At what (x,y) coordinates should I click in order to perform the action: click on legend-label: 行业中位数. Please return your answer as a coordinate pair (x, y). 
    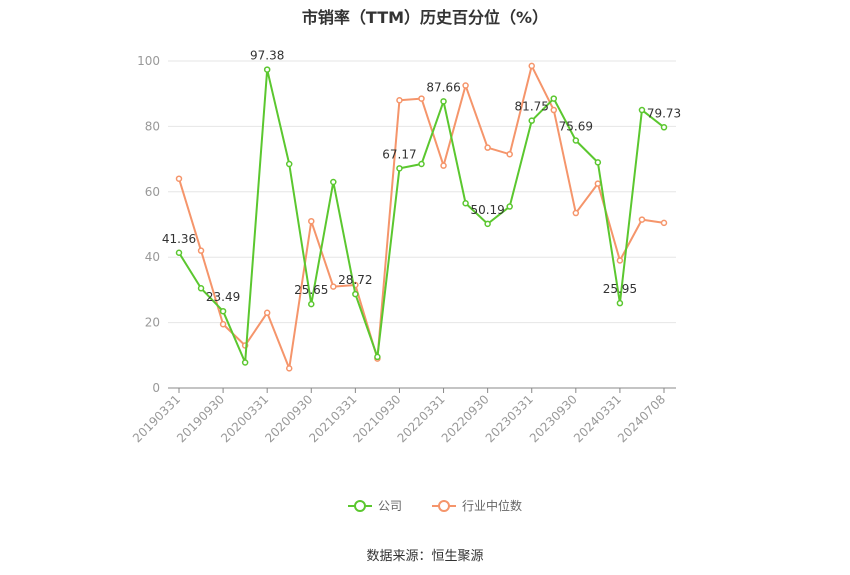
    Looking at the image, I should click on (492, 505).